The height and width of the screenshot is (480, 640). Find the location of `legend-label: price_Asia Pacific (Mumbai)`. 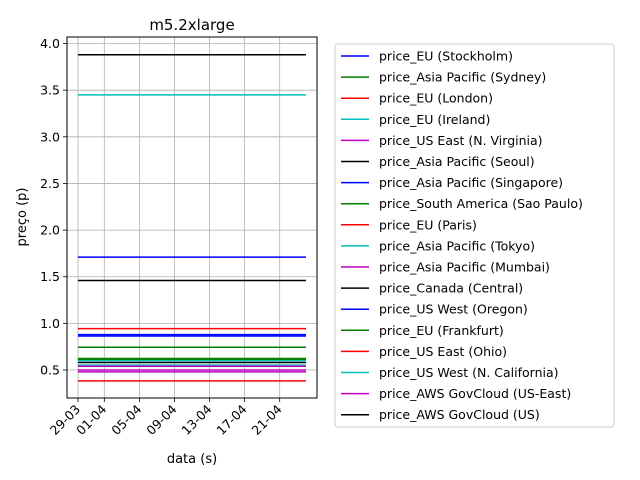

legend-label: price_Asia Pacific (Mumbai) is located at coordinates (464, 267).